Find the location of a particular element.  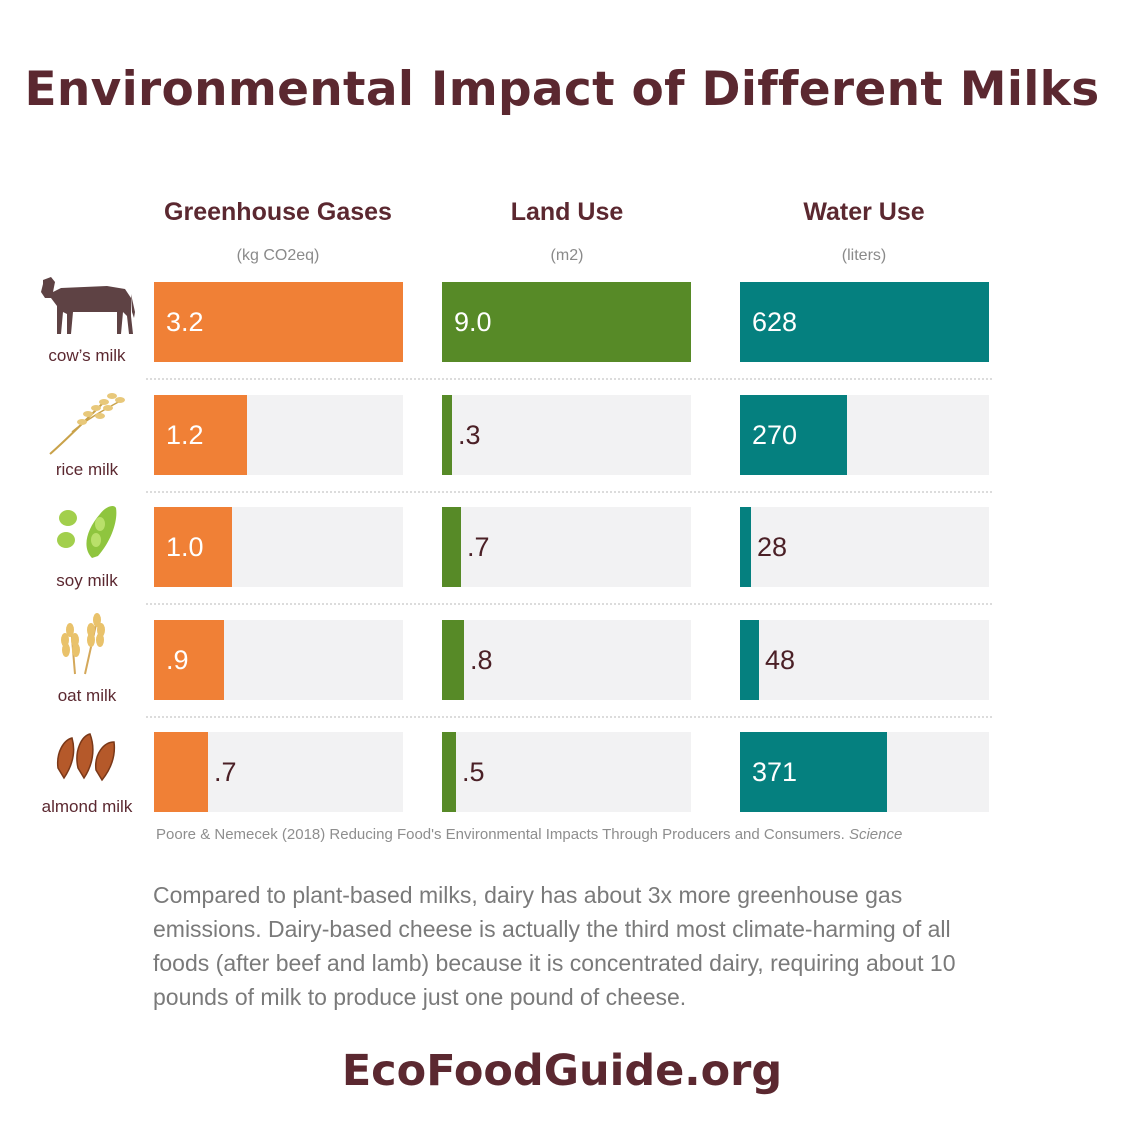

bar-track: .5 is located at coordinates (566, 772).